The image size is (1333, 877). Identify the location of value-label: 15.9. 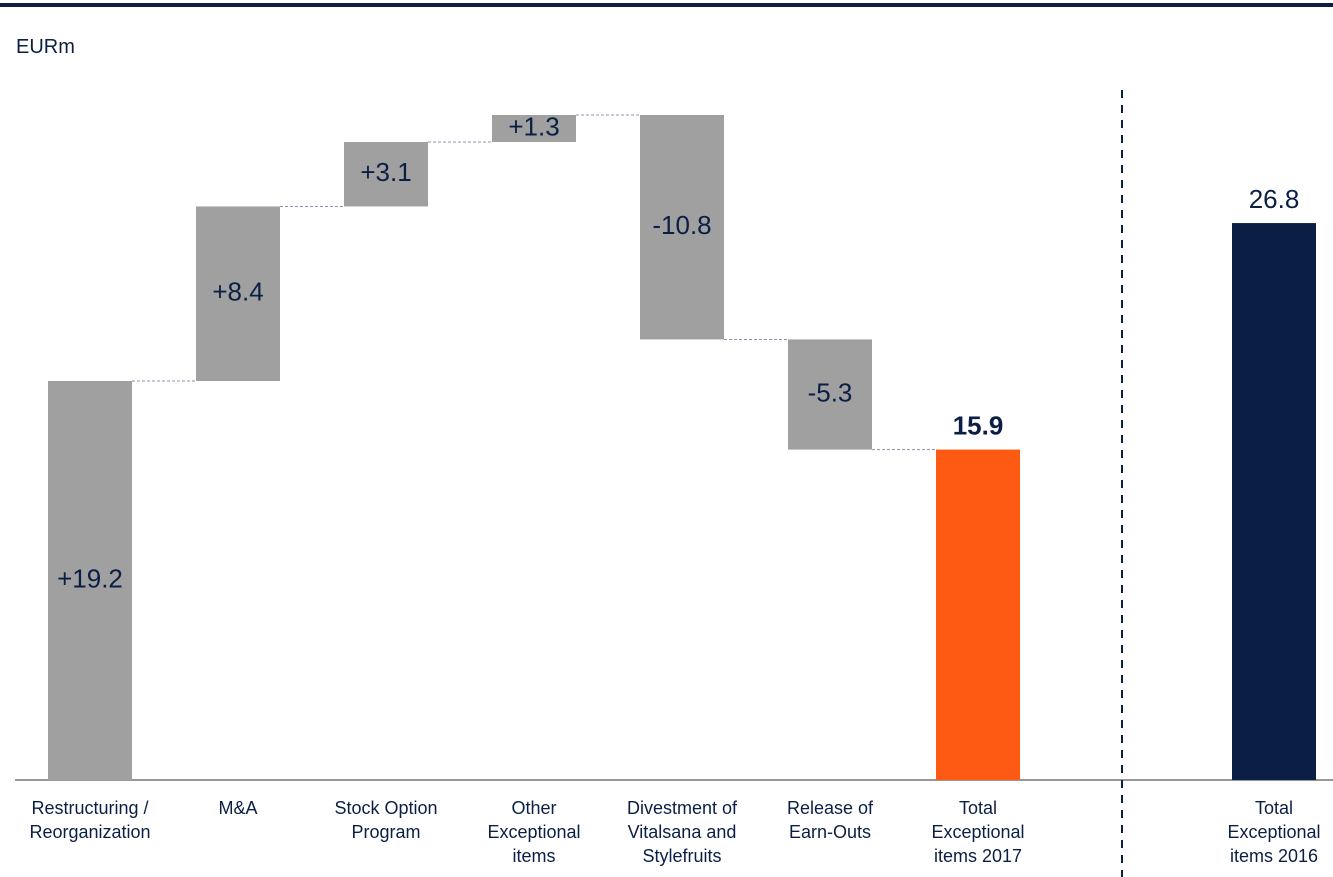
(978, 425).